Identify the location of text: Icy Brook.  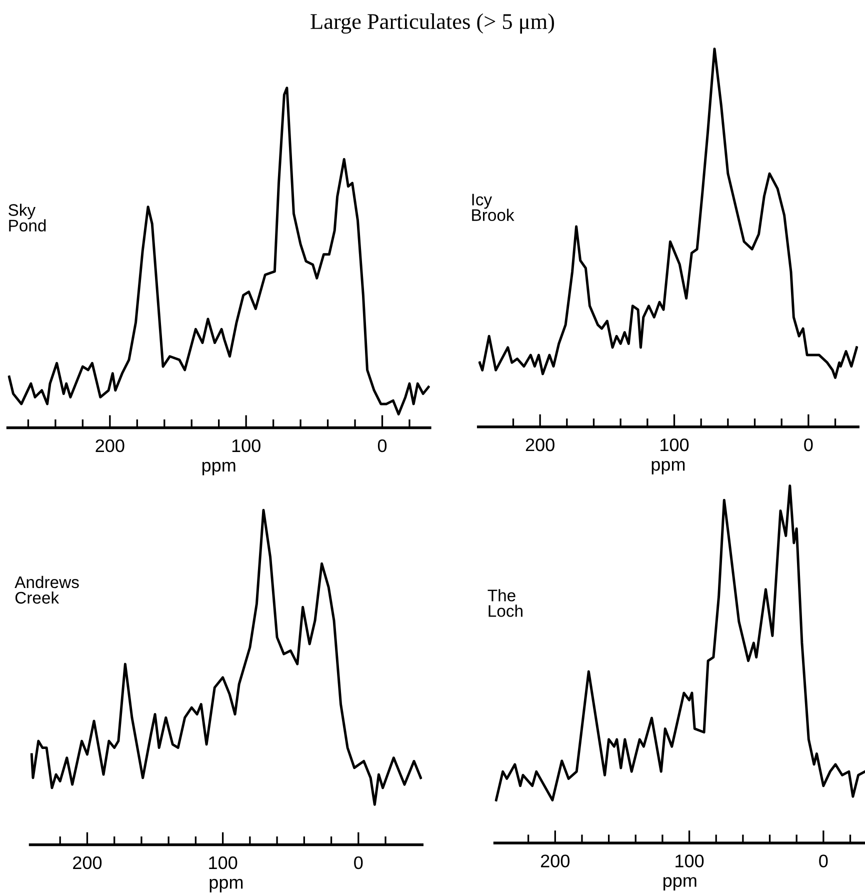
(493, 208).